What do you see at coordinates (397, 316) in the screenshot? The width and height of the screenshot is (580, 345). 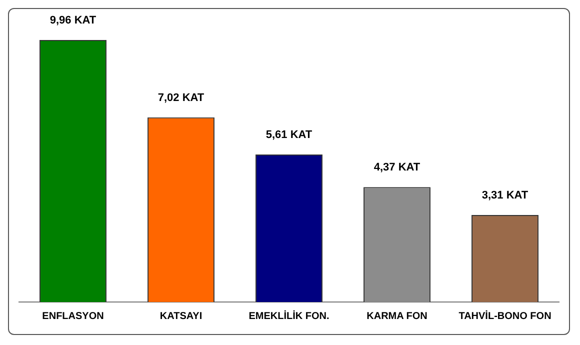 I see `x-tick-label: KARMA FON` at bounding box center [397, 316].